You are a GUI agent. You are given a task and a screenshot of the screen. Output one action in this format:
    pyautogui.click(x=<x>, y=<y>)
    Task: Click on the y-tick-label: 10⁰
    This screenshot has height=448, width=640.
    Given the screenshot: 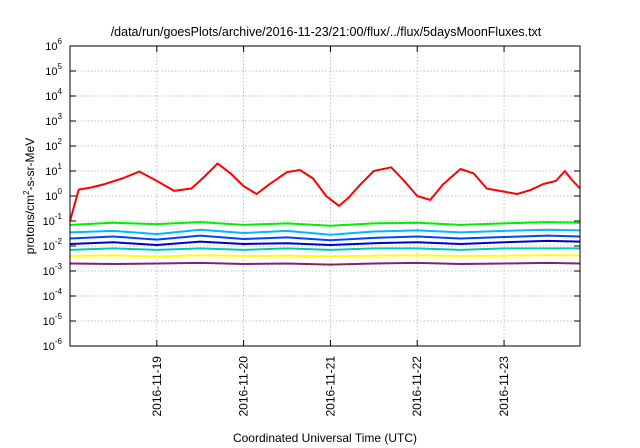 What is the action you would take?
    pyautogui.click(x=53, y=195)
    